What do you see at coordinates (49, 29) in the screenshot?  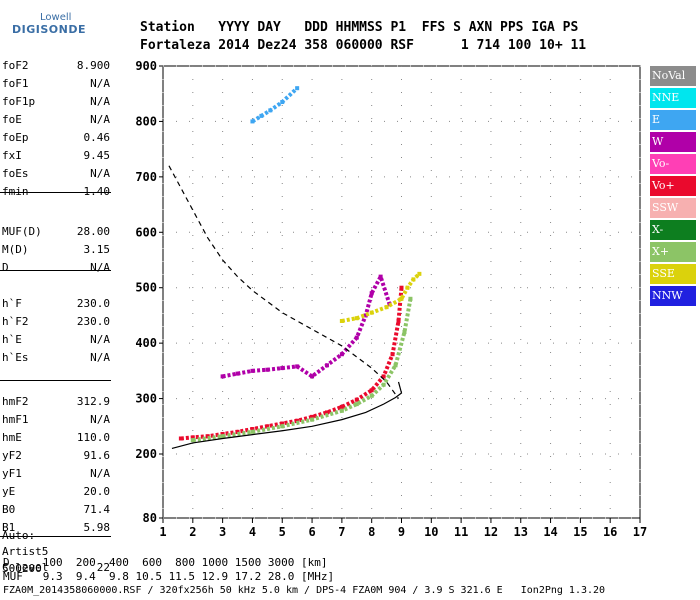 I see `logo-line2: DIGISONDE` at bounding box center [49, 29].